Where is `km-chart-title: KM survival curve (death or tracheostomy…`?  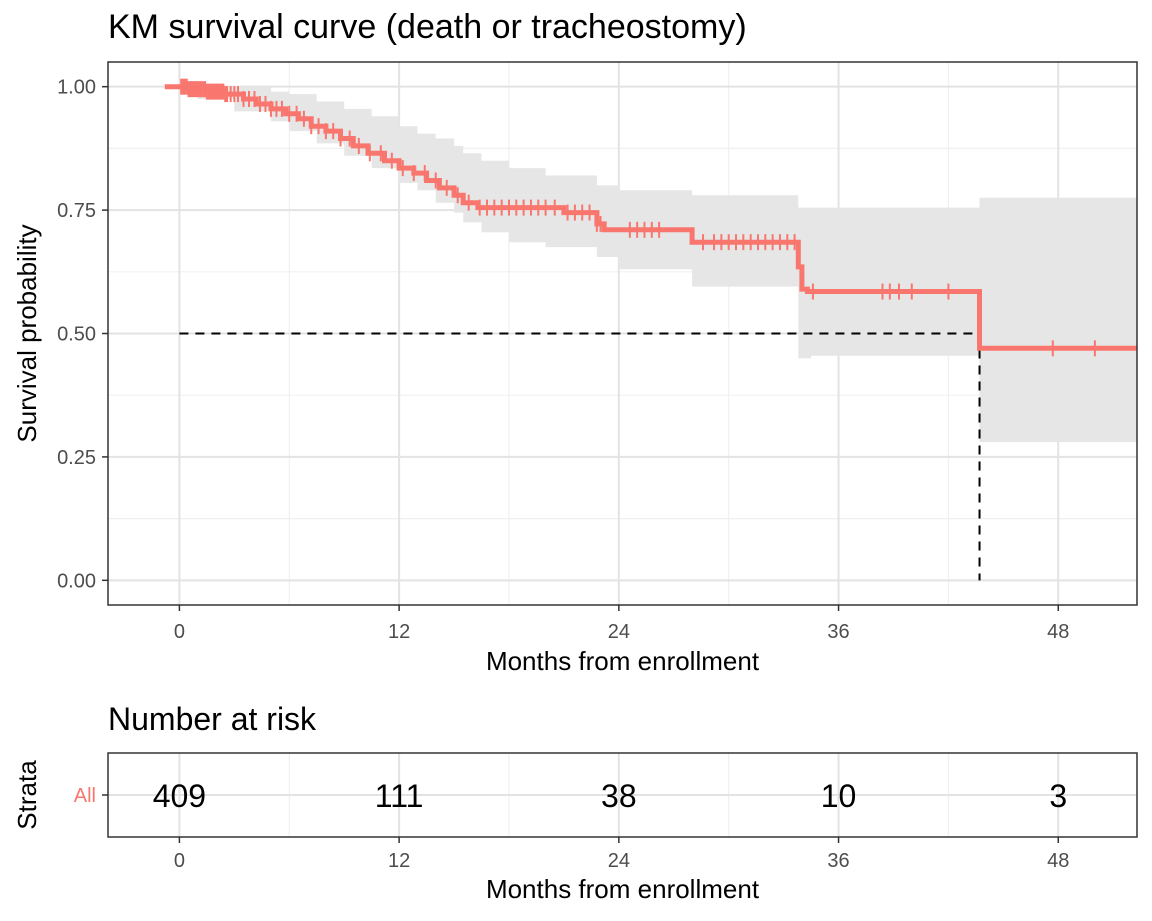
km-chart-title: KM survival curve (death or tracheostomy… is located at coordinates (427, 27).